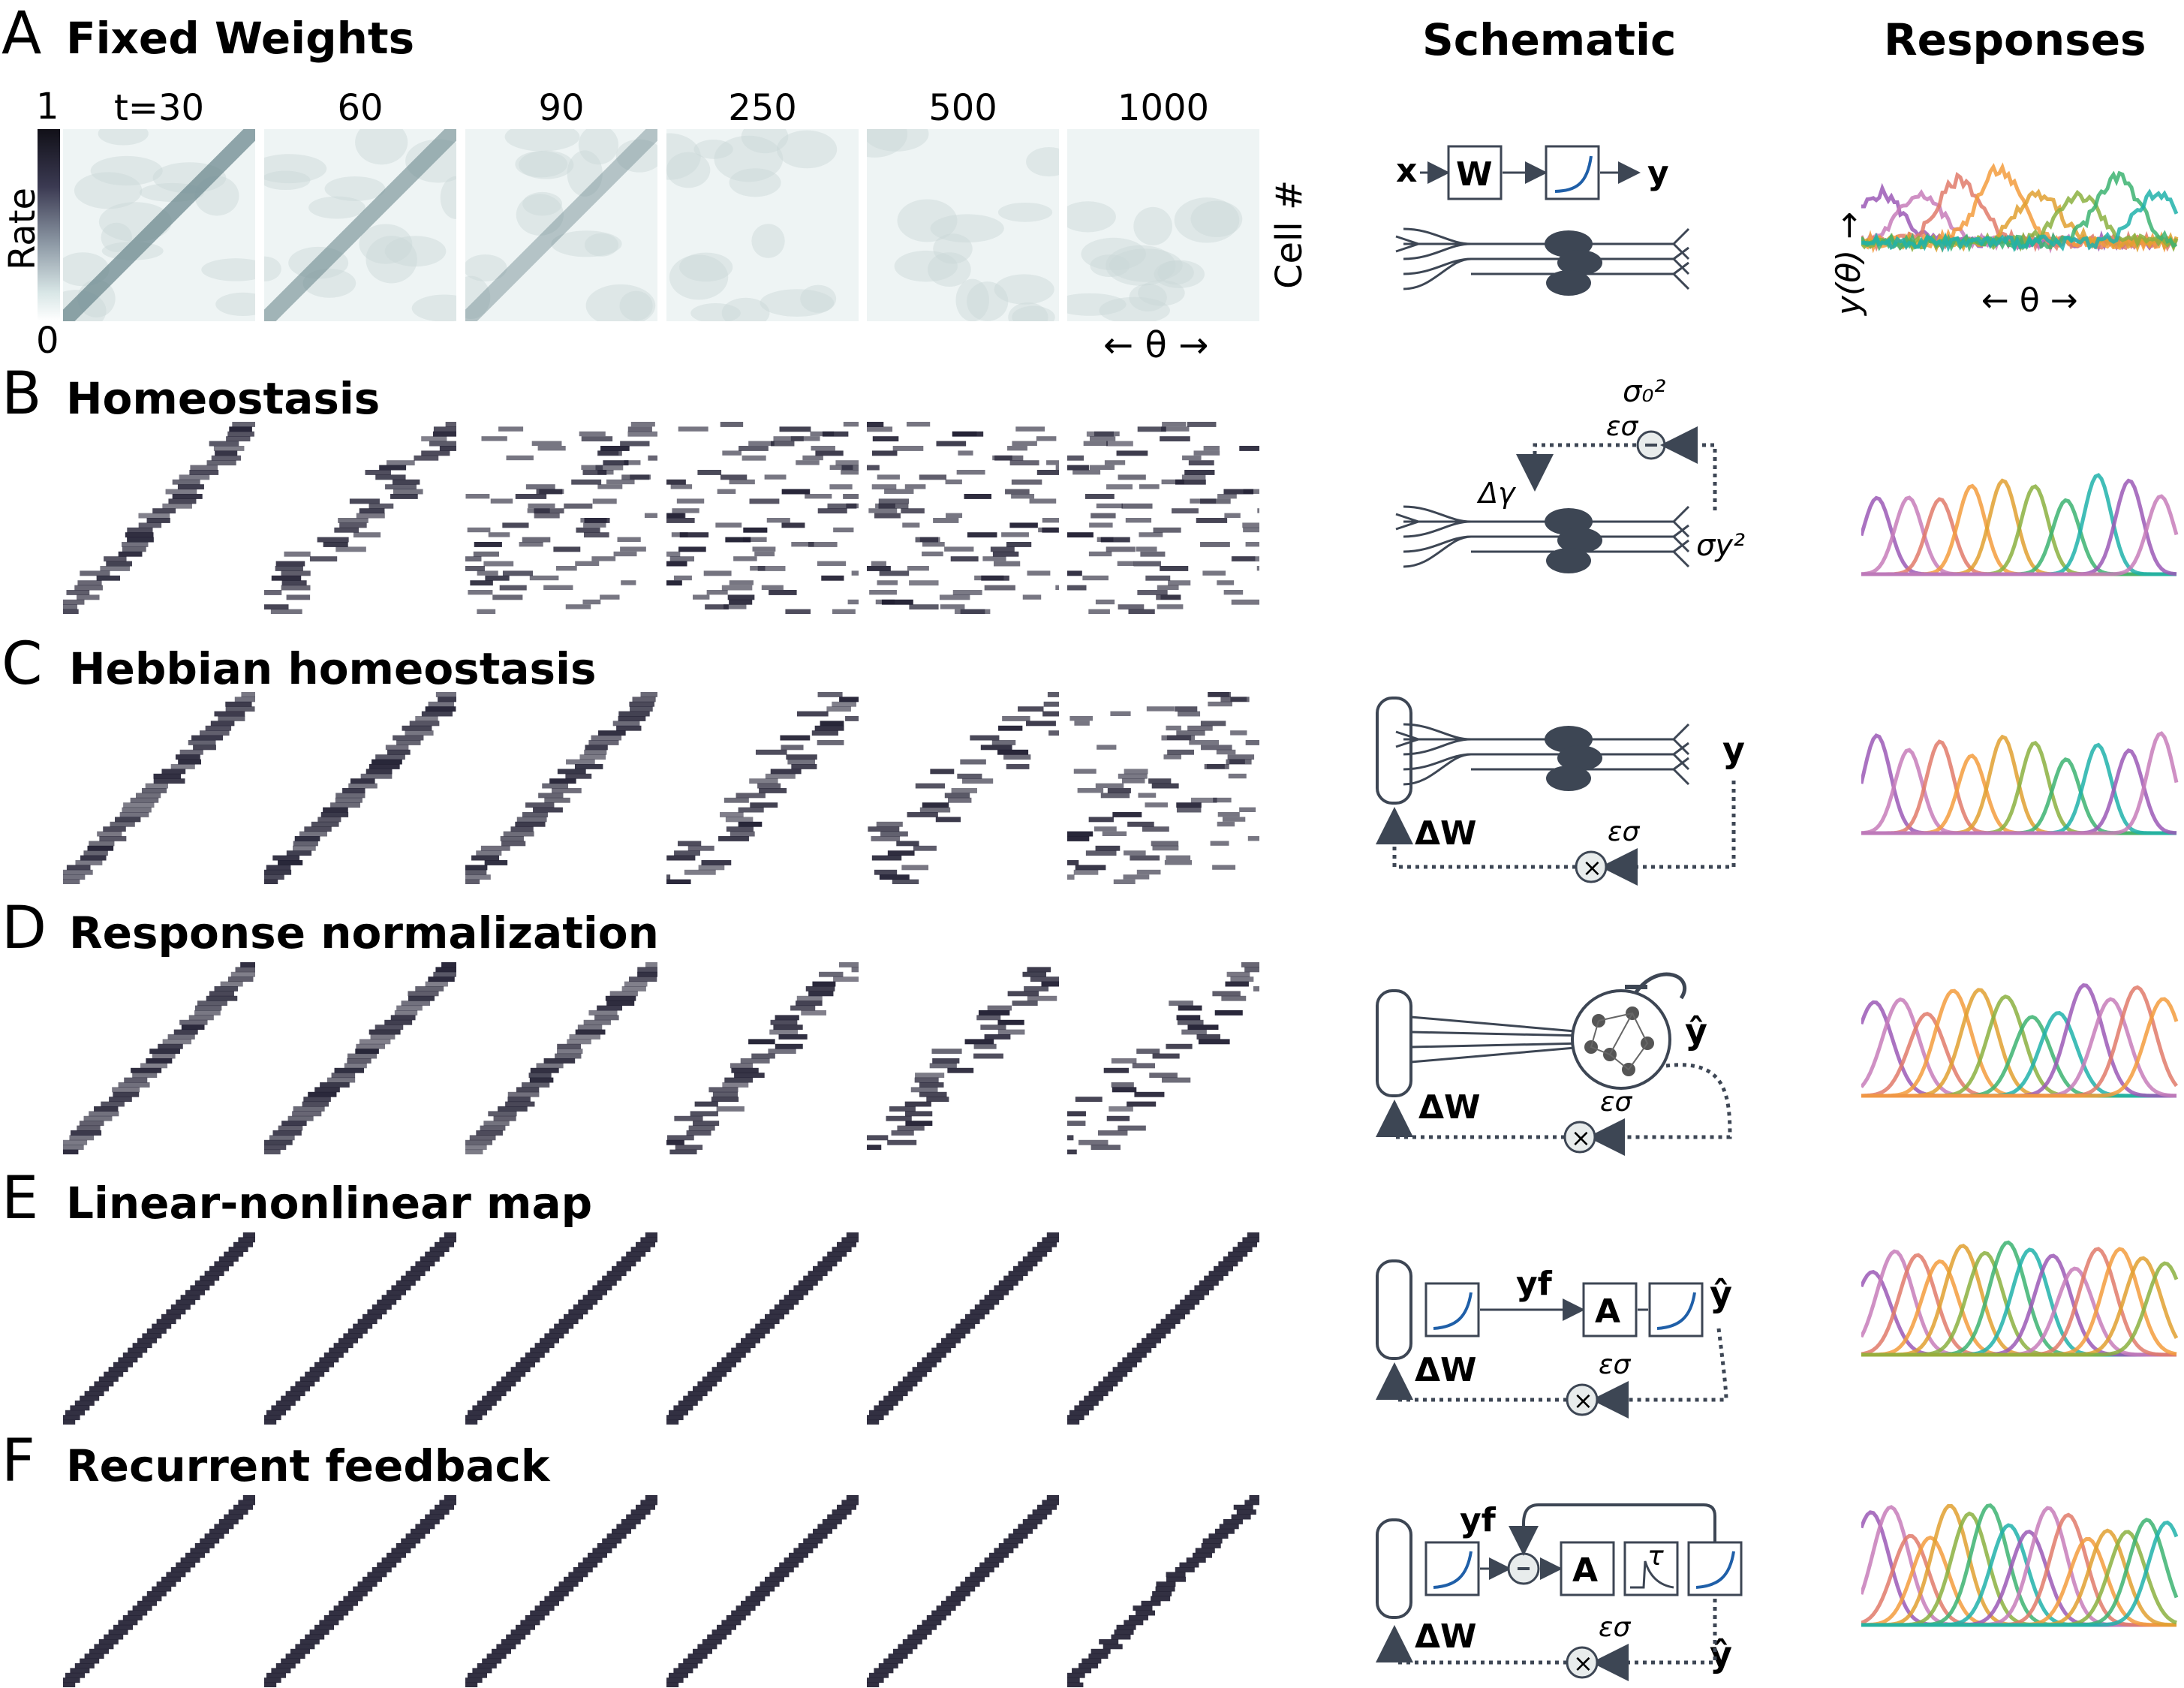 The height and width of the screenshot is (1688, 2184). What do you see at coordinates (1478, 1520) in the screenshot?
I see `schematic-f-yf: yf` at bounding box center [1478, 1520].